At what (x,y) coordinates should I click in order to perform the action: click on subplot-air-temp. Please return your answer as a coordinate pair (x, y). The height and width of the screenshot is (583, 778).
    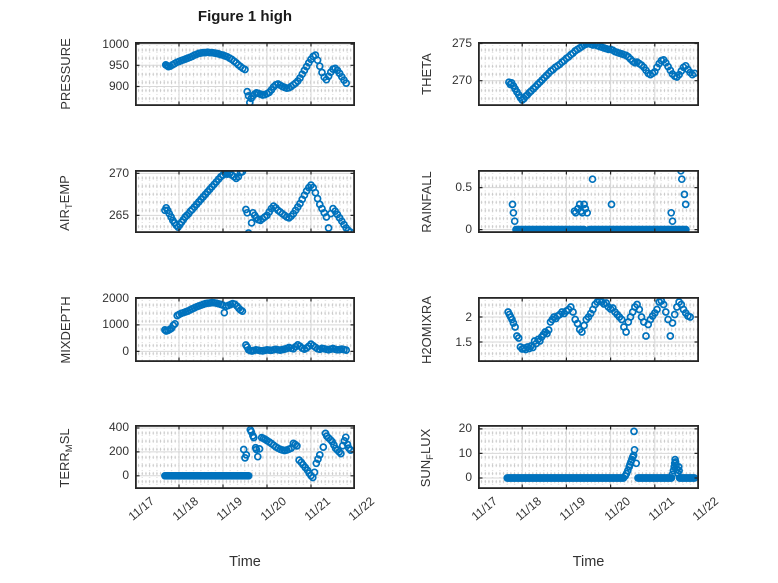
    Looking at the image, I should click on (245, 201).